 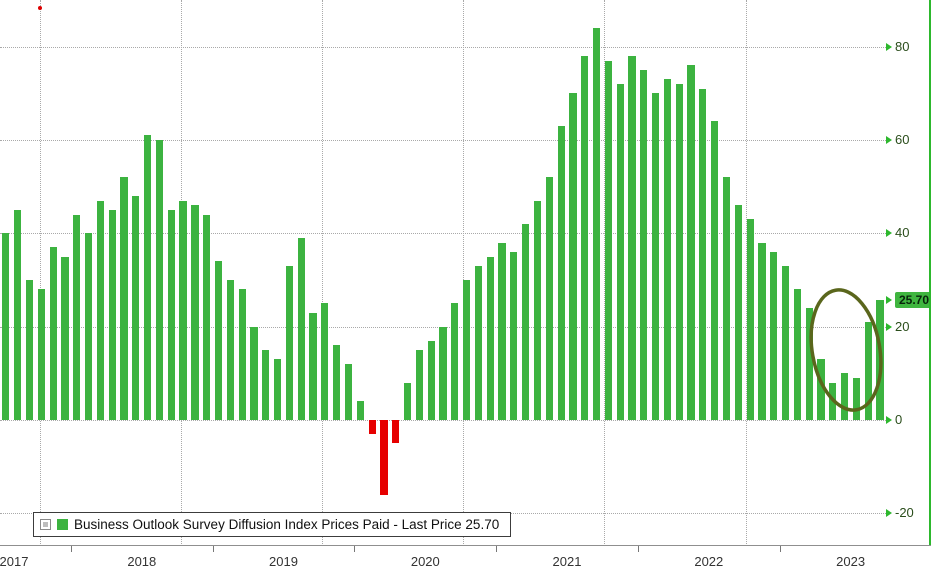 I want to click on y-axis-tick-label: 60, so click(x=902, y=139).